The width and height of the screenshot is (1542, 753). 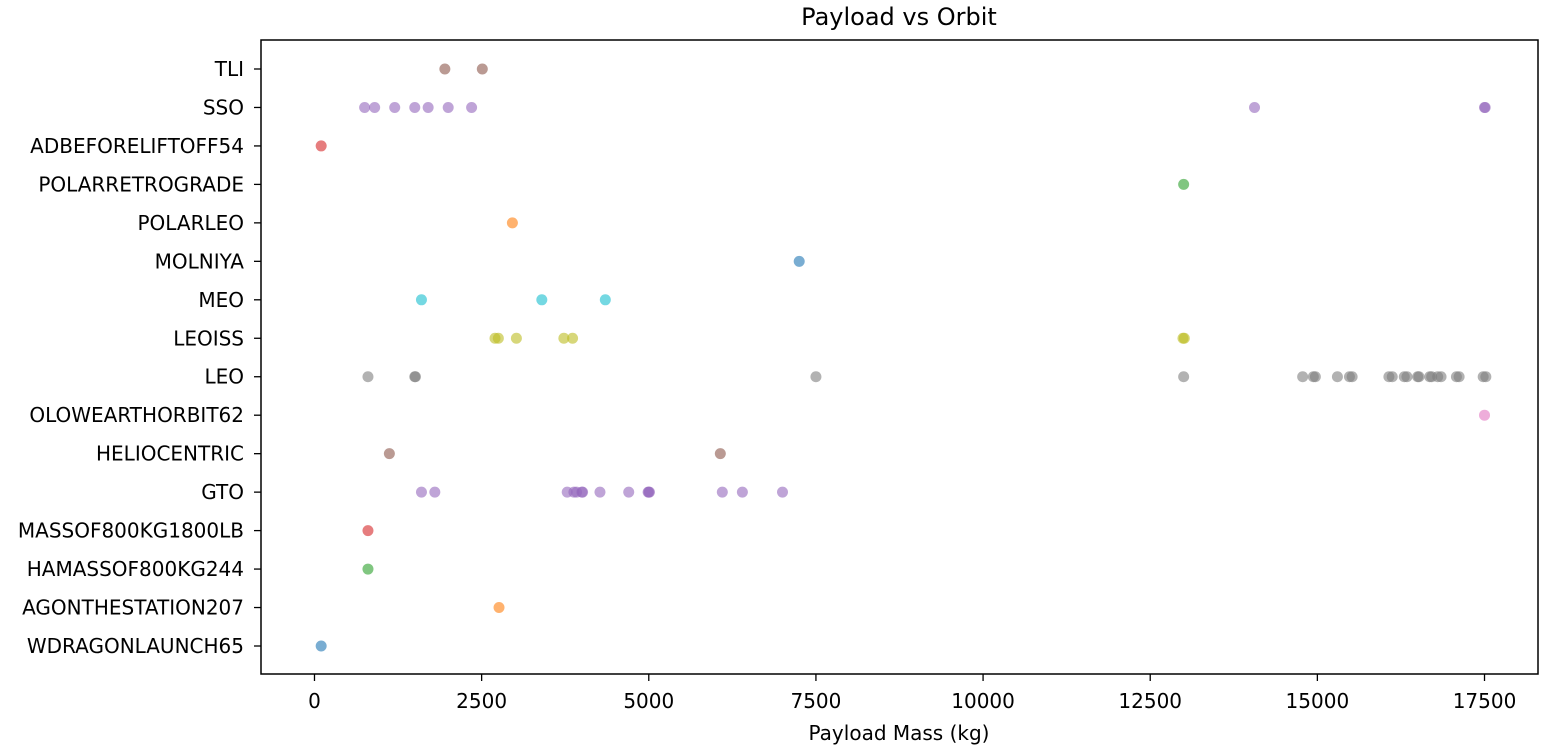 I want to click on y-tick-label: MOLNIYA, so click(x=200, y=261).